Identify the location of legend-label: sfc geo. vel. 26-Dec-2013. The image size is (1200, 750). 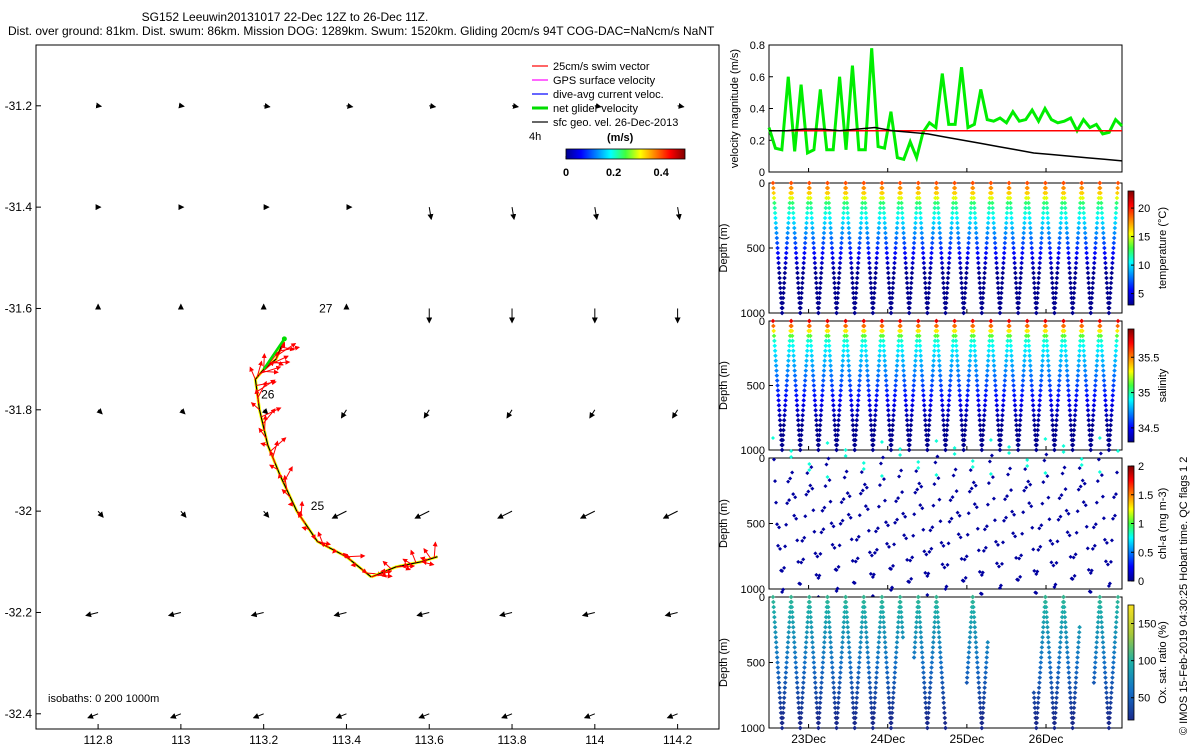
(615, 123).